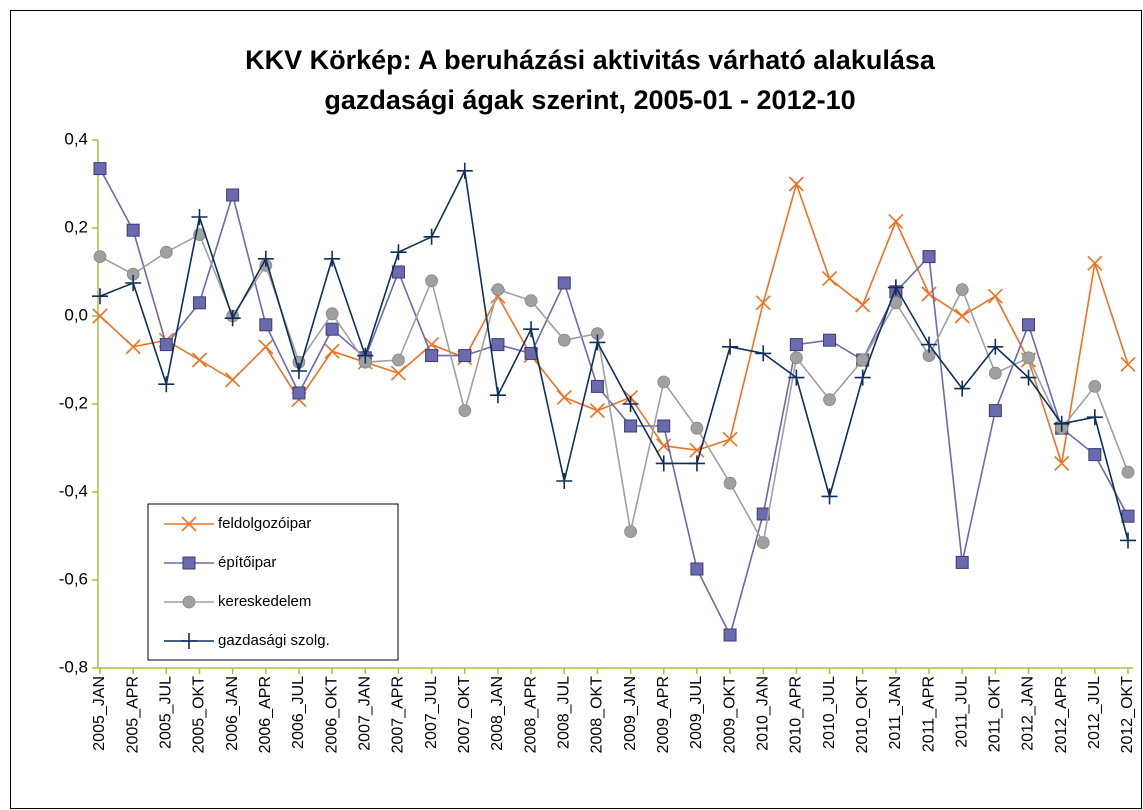  What do you see at coordinates (76, 138) in the screenshot?
I see `y-tick-label: 0,4` at bounding box center [76, 138].